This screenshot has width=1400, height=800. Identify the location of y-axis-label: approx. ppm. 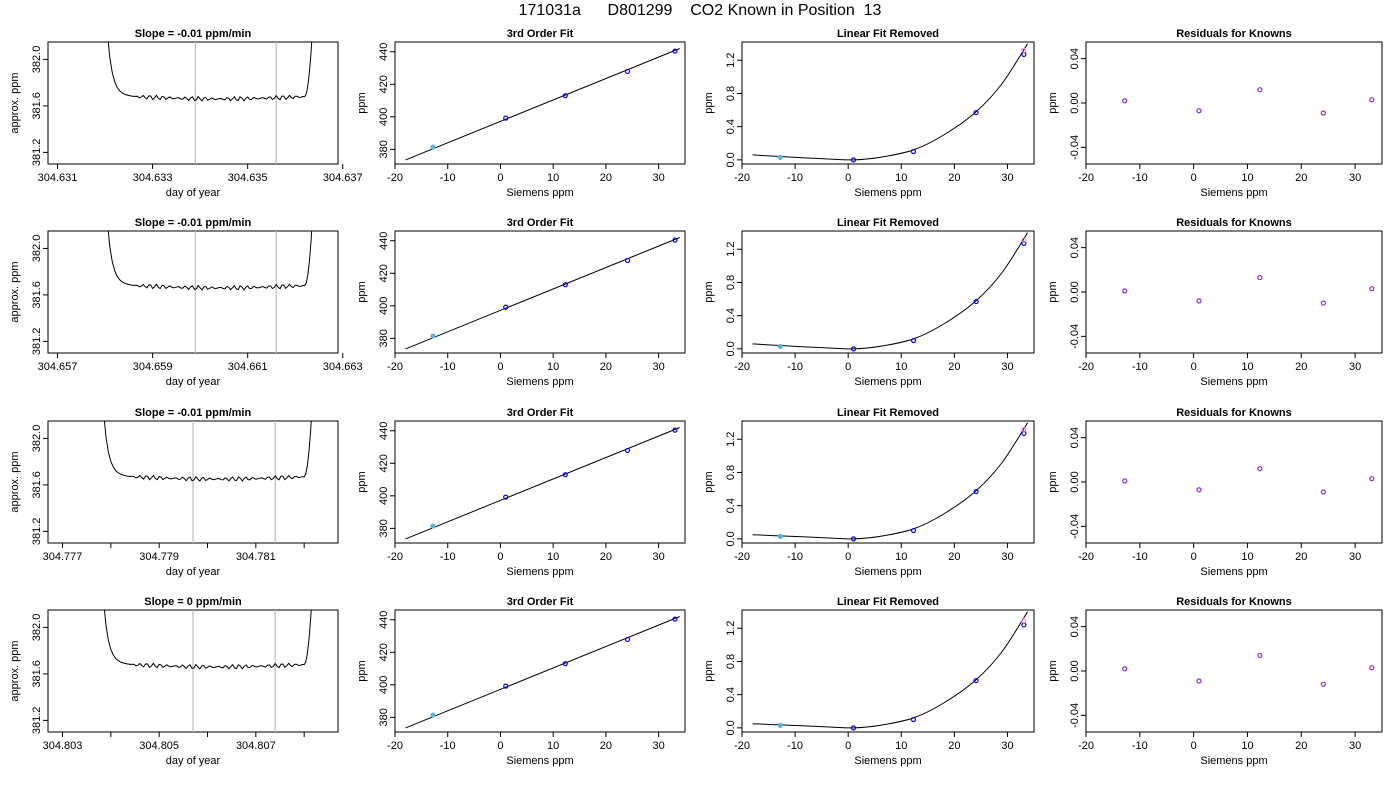
(15, 670).